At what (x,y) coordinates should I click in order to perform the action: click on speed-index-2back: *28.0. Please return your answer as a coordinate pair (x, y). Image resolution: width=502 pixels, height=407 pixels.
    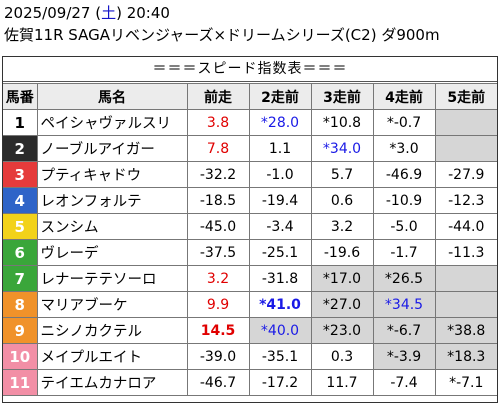
    Looking at the image, I should click on (280, 122).